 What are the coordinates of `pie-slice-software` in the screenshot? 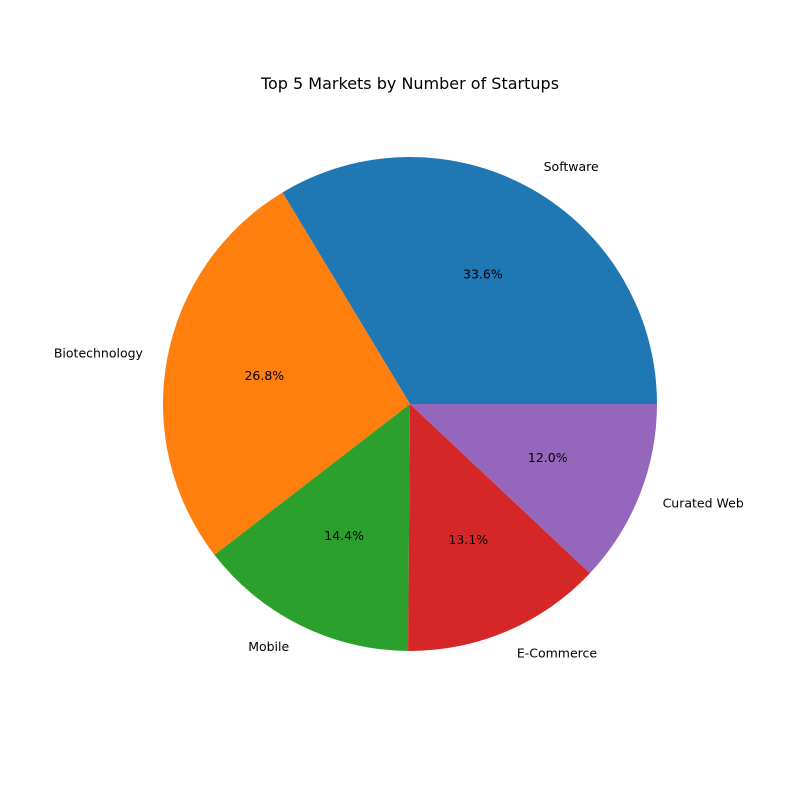 It's located at (469, 280).